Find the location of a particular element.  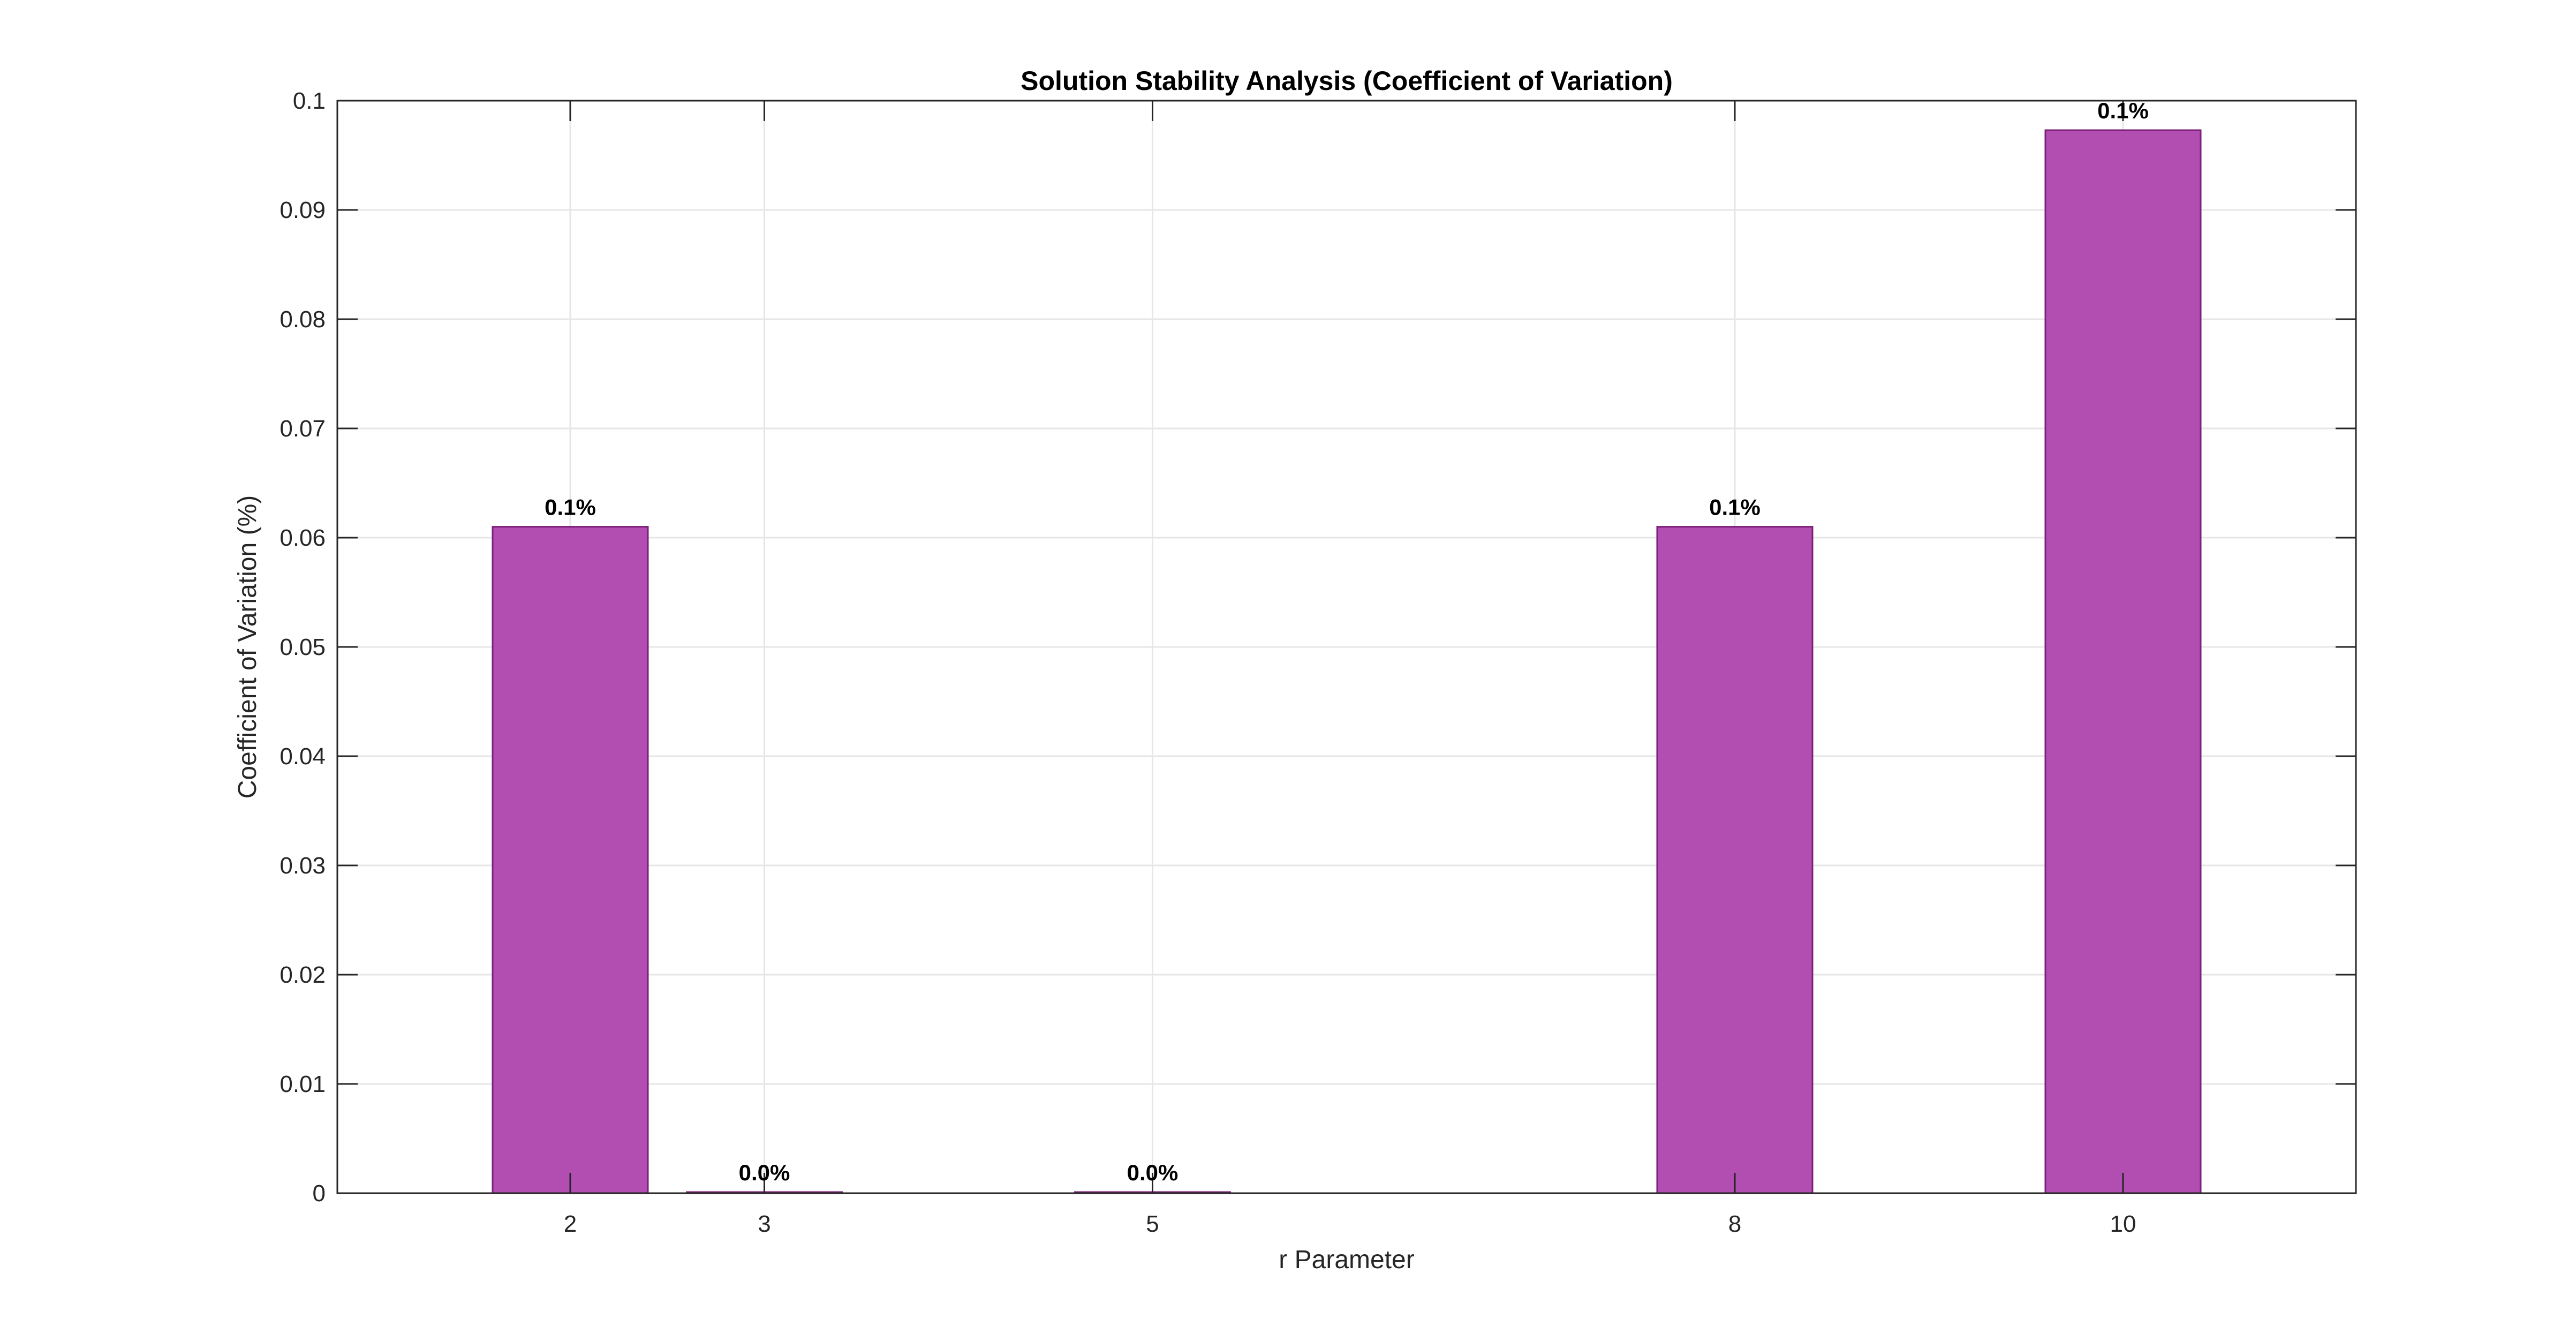

x-tick-label: 2 is located at coordinates (570, 1224).